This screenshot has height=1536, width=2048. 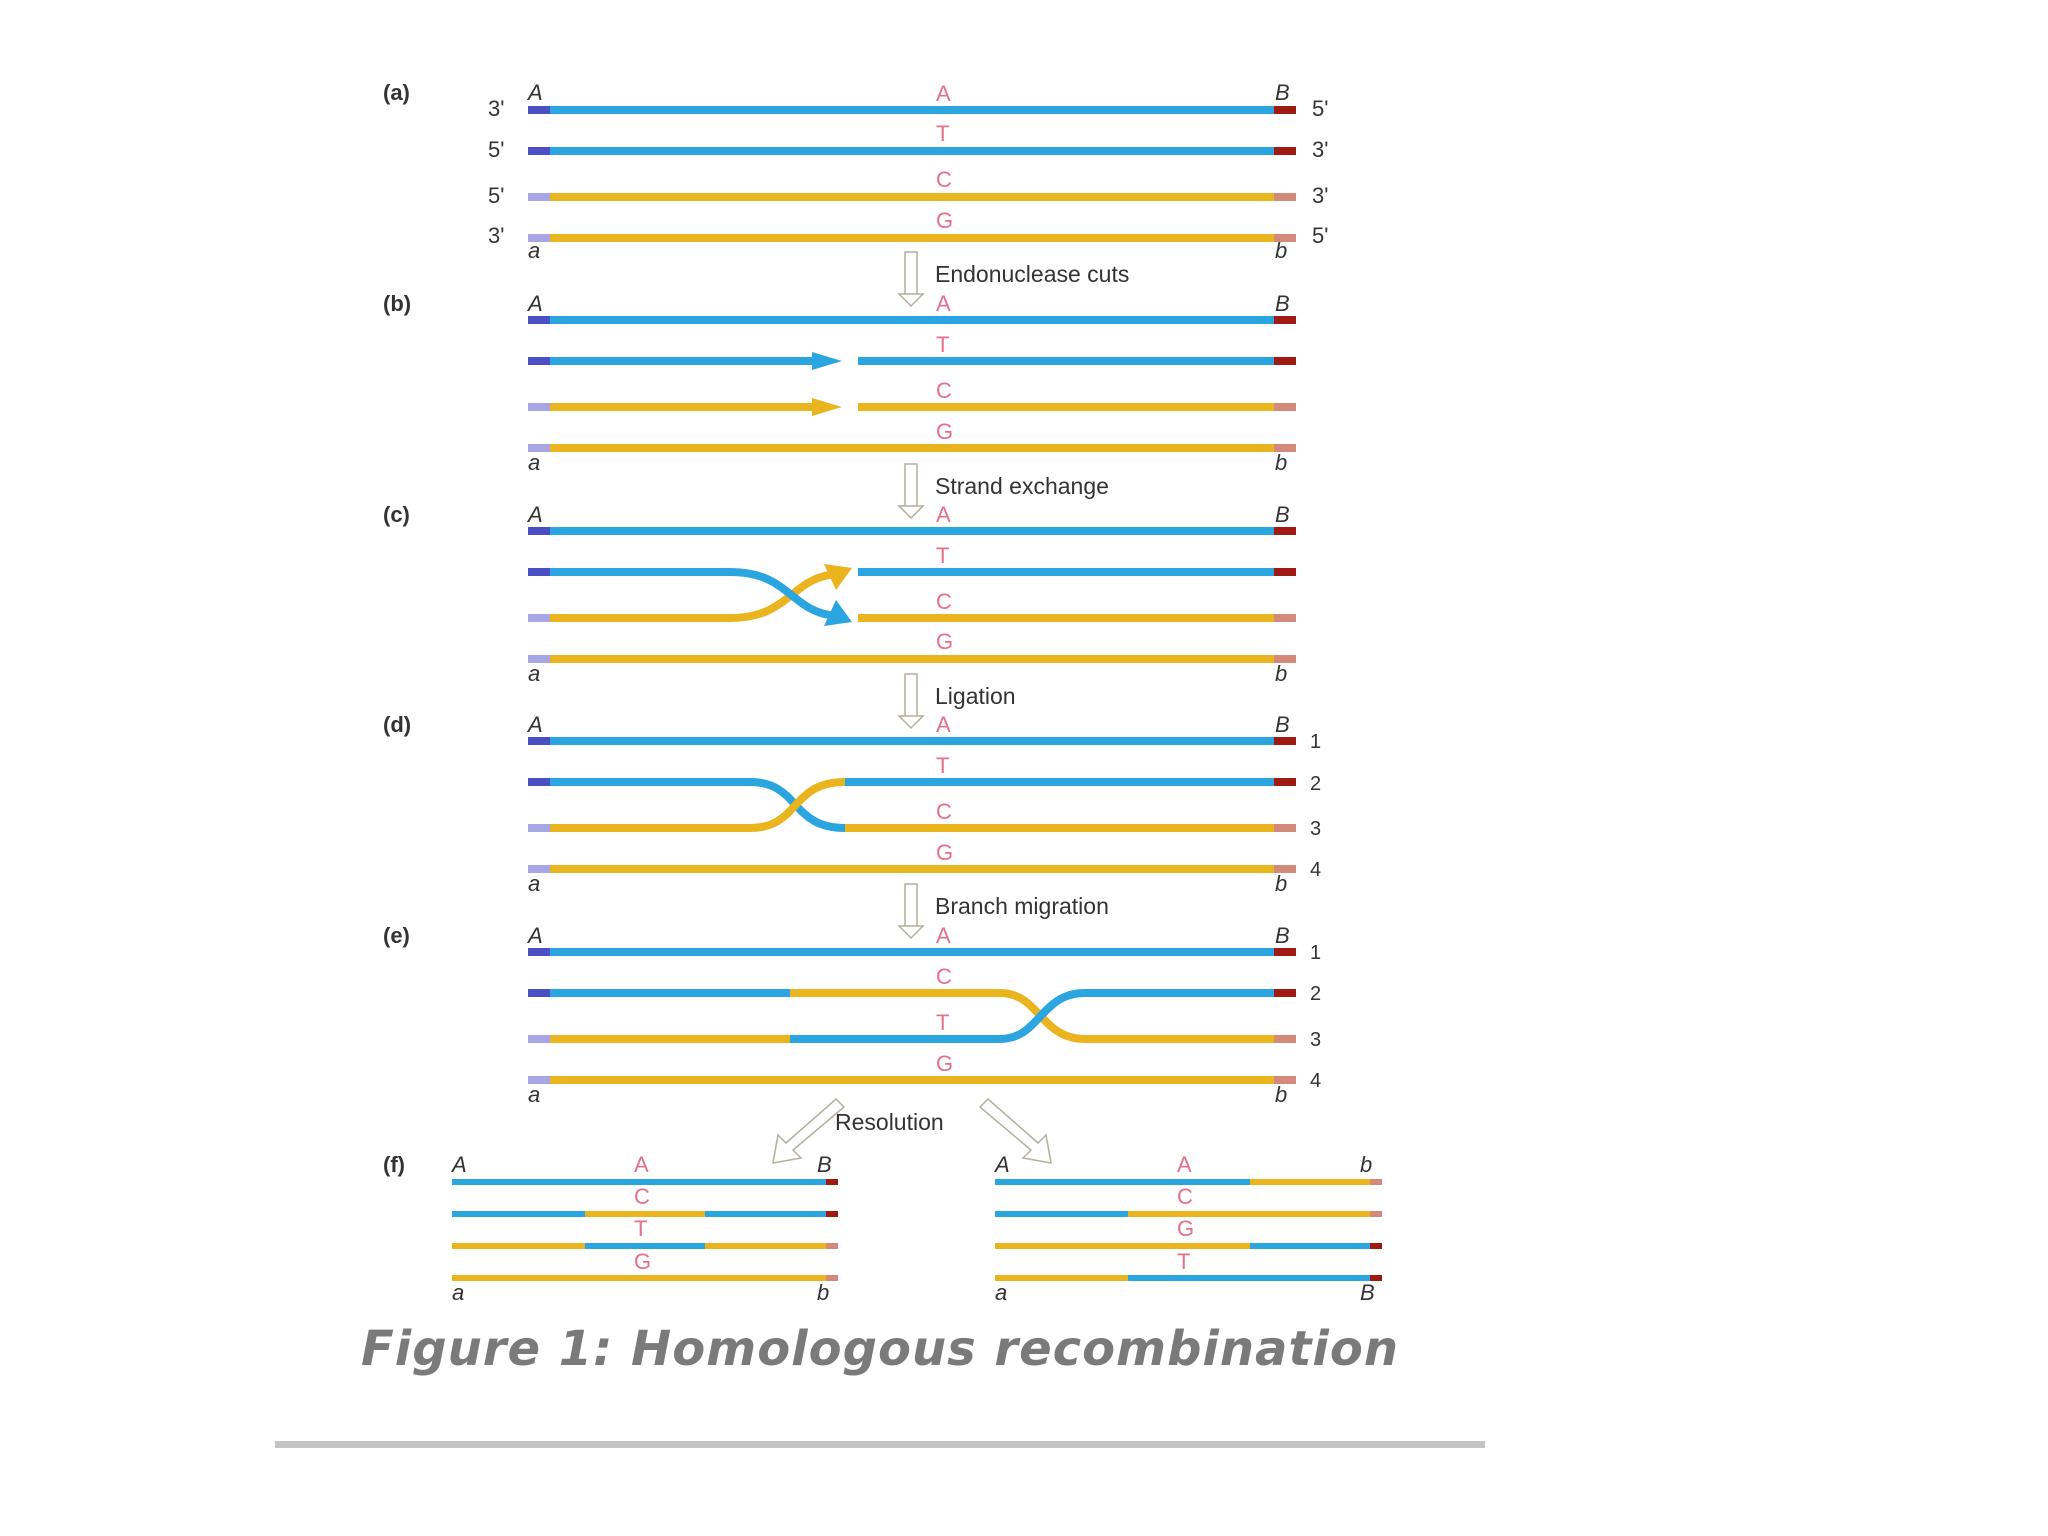 What do you see at coordinates (396, 92) in the screenshot?
I see `panel-label-a: (a)` at bounding box center [396, 92].